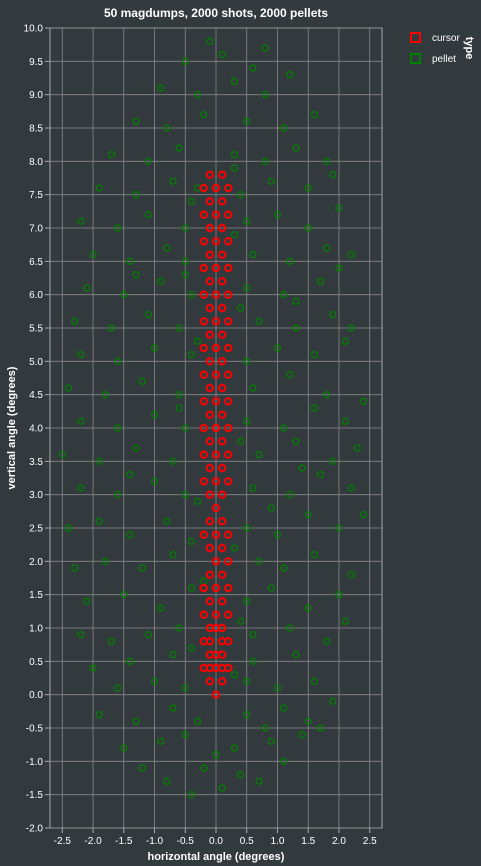  What do you see at coordinates (93, 841) in the screenshot?
I see `x-tick-label: -2.0` at bounding box center [93, 841].